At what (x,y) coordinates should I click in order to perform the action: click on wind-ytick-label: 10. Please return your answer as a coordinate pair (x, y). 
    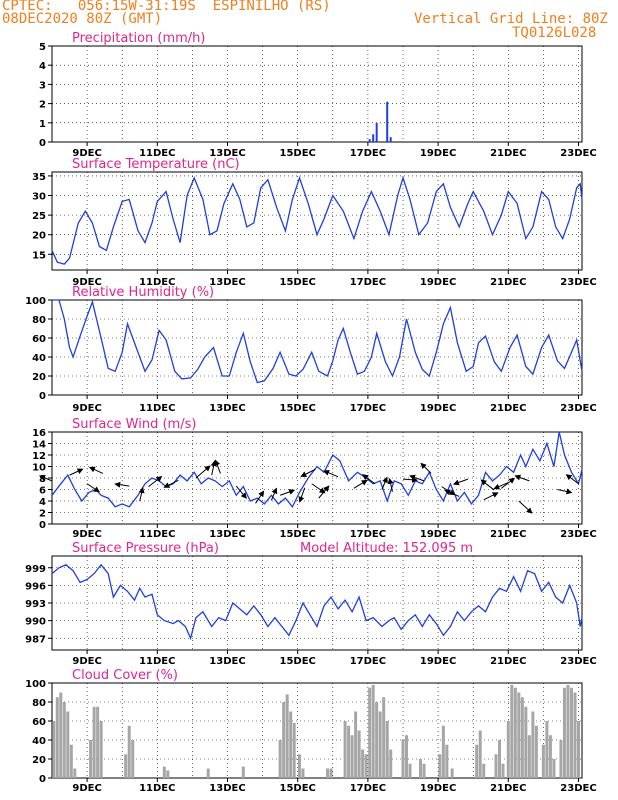
    Looking at the image, I should click on (39, 468).